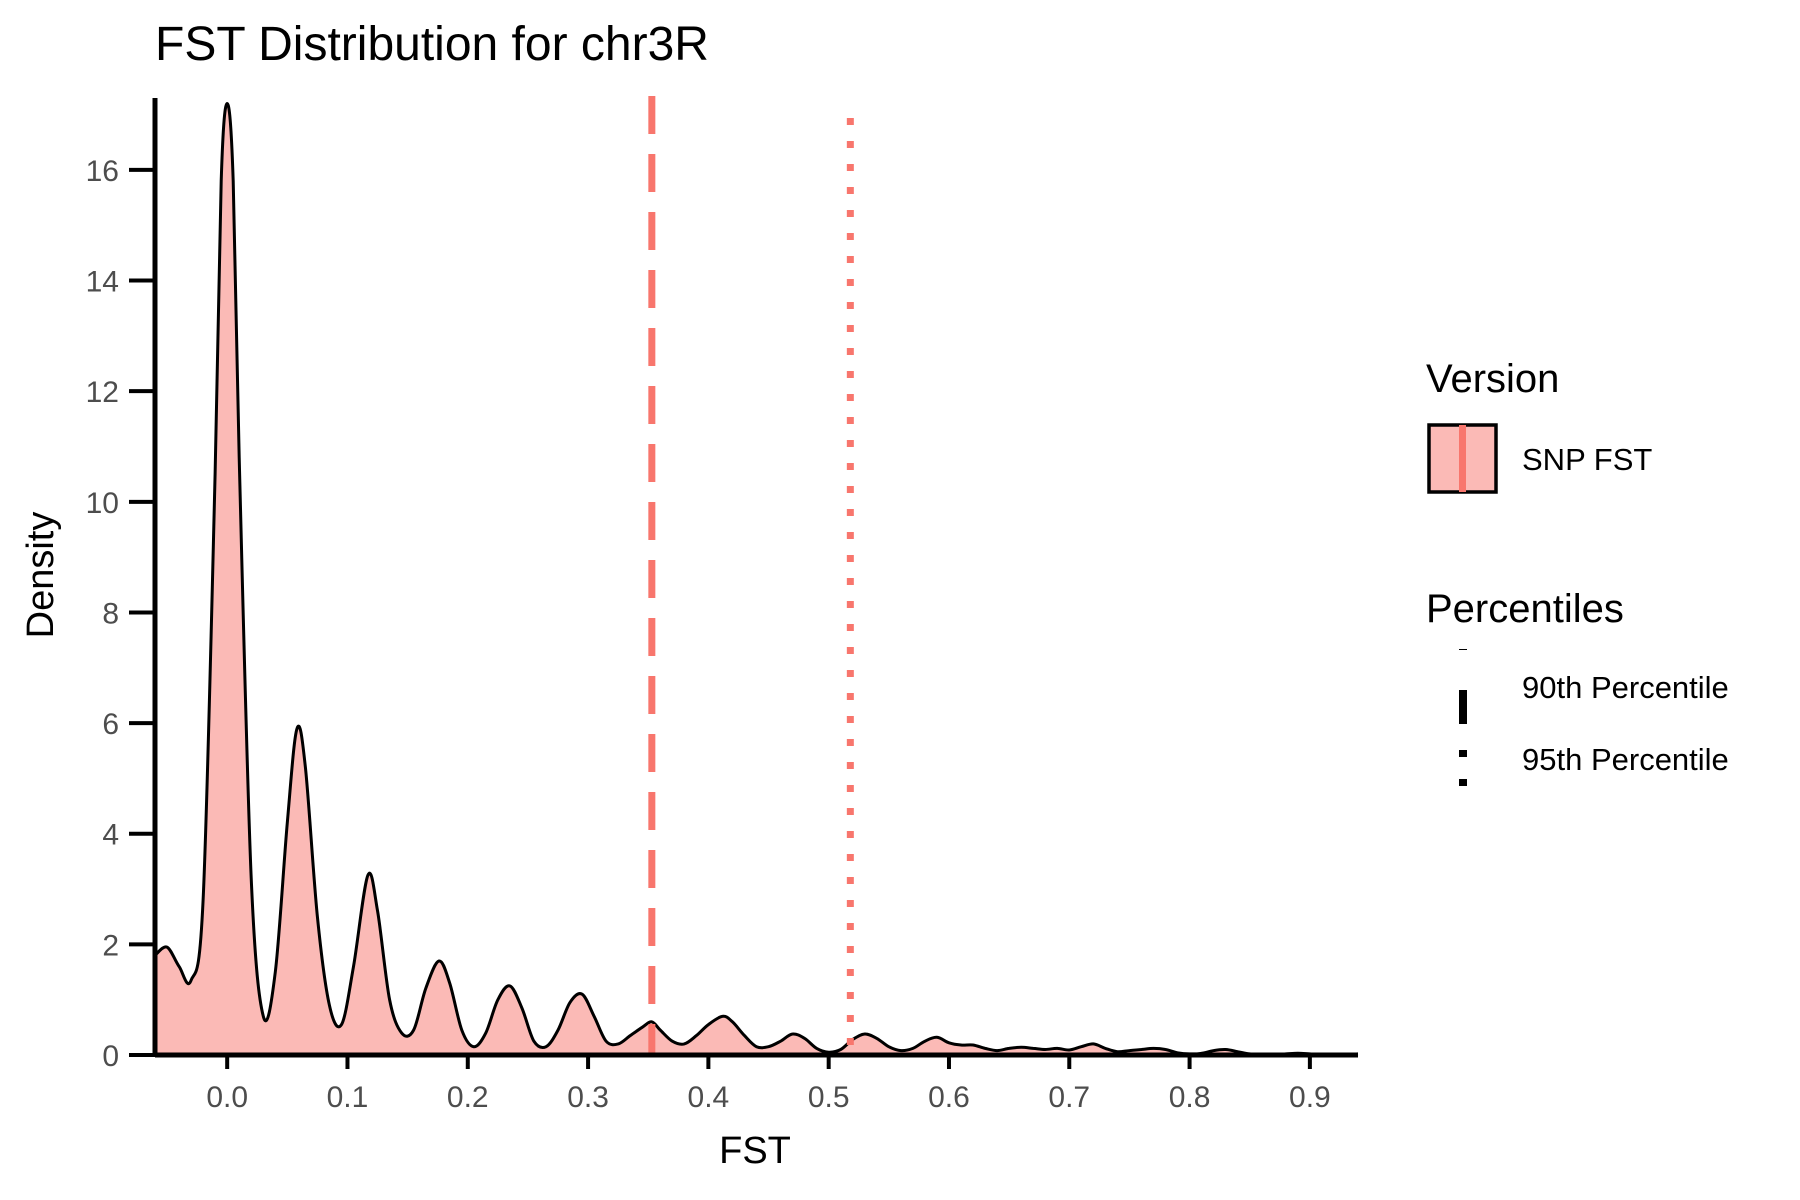 The image size is (1800, 1200). Describe the element at coordinates (110, 945) in the screenshot. I see `y-tick-label: 2` at that location.